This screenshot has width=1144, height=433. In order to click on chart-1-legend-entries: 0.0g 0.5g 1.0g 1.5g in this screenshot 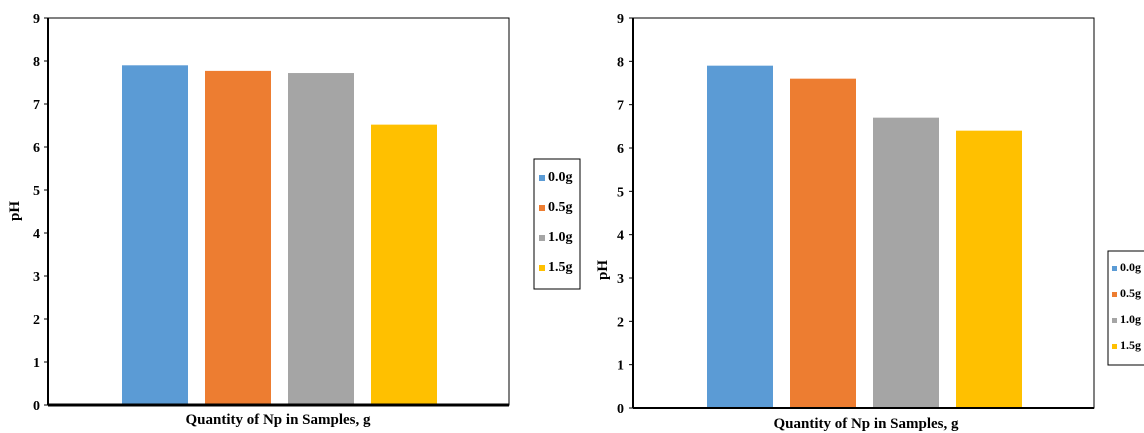, I will do `click(556, 222)`.